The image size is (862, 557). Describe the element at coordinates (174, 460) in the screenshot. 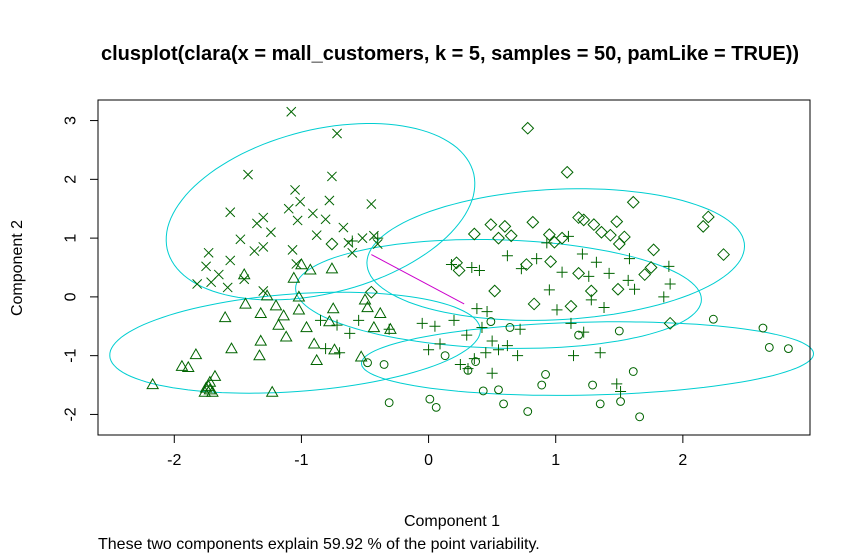

I see `x-tick-label-1: -2` at that location.